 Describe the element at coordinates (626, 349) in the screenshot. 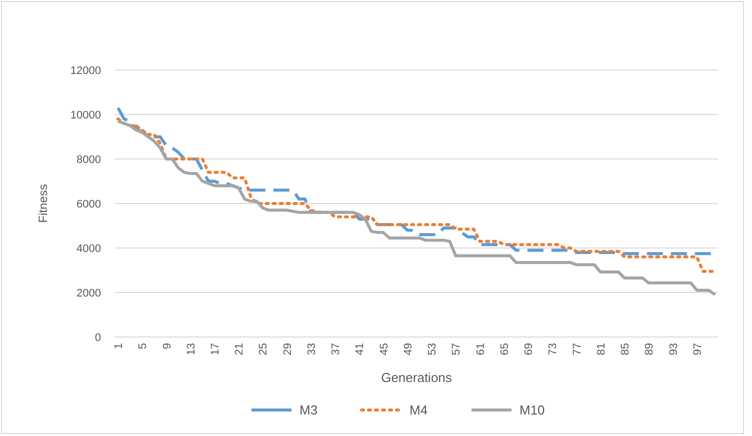

I see `x-tick-label: 85` at that location.